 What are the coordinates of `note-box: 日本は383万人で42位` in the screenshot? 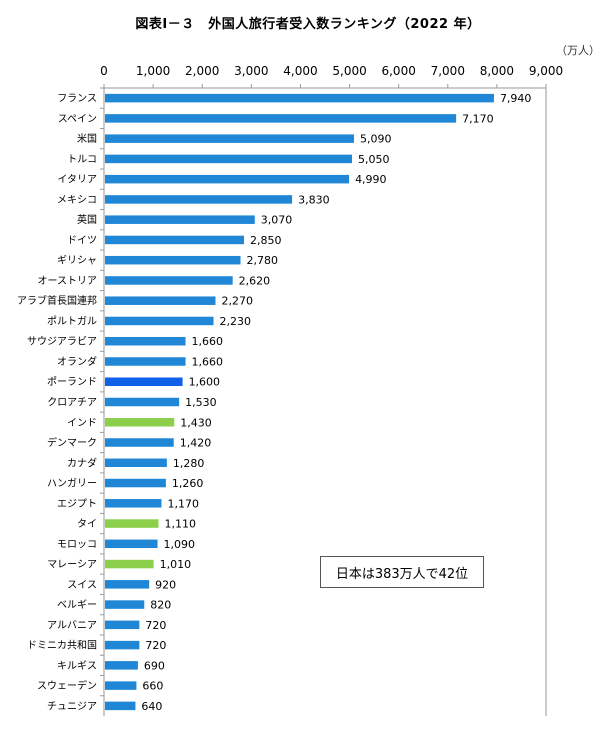 It's located at (402, 572).